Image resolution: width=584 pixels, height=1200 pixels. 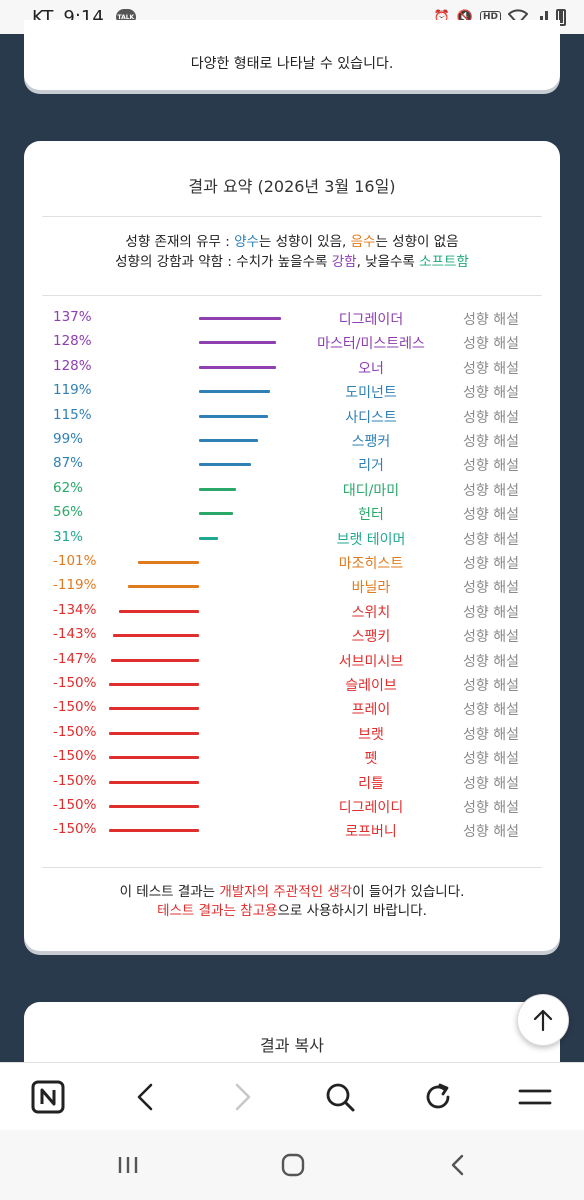 What do you see at coordinates (75, 658) in the screenshot?
I see `value-label: -147%` at bounding box center [75, 658].